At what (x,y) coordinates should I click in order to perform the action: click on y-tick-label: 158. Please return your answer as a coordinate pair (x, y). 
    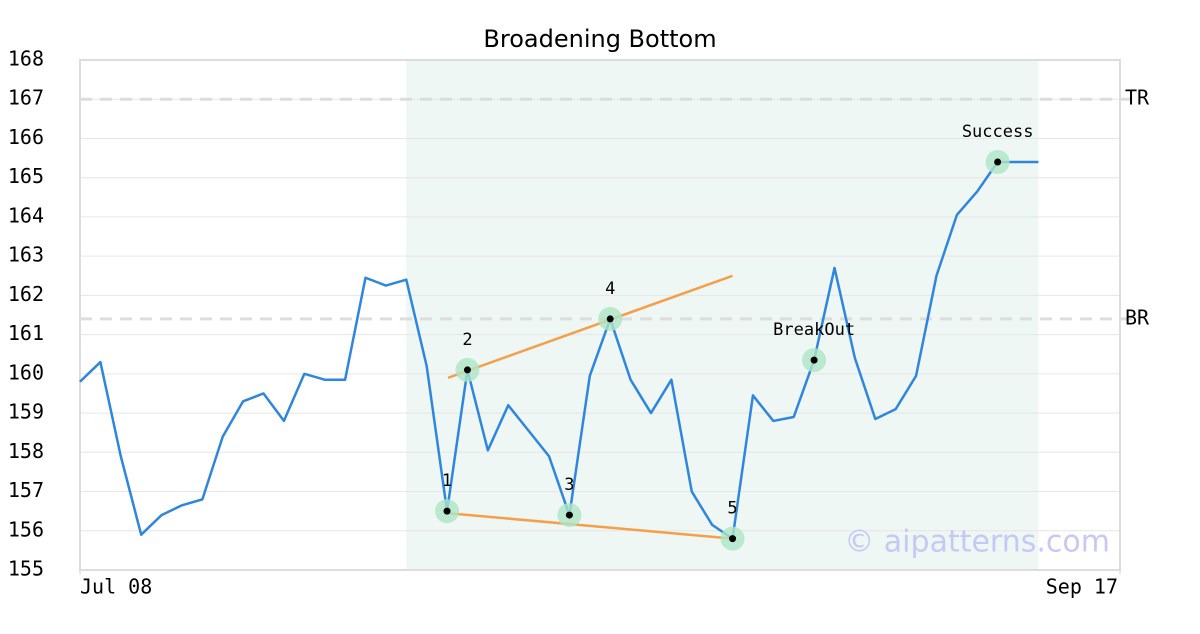
    Looking at the image, I should click on (26, 451).